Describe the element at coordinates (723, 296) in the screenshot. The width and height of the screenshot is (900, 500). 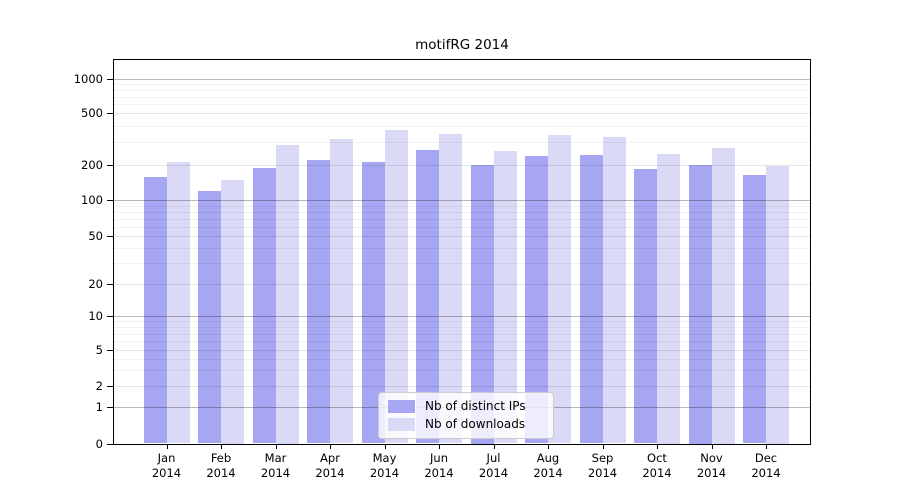
I see `bar-nov-downloads` at that location.